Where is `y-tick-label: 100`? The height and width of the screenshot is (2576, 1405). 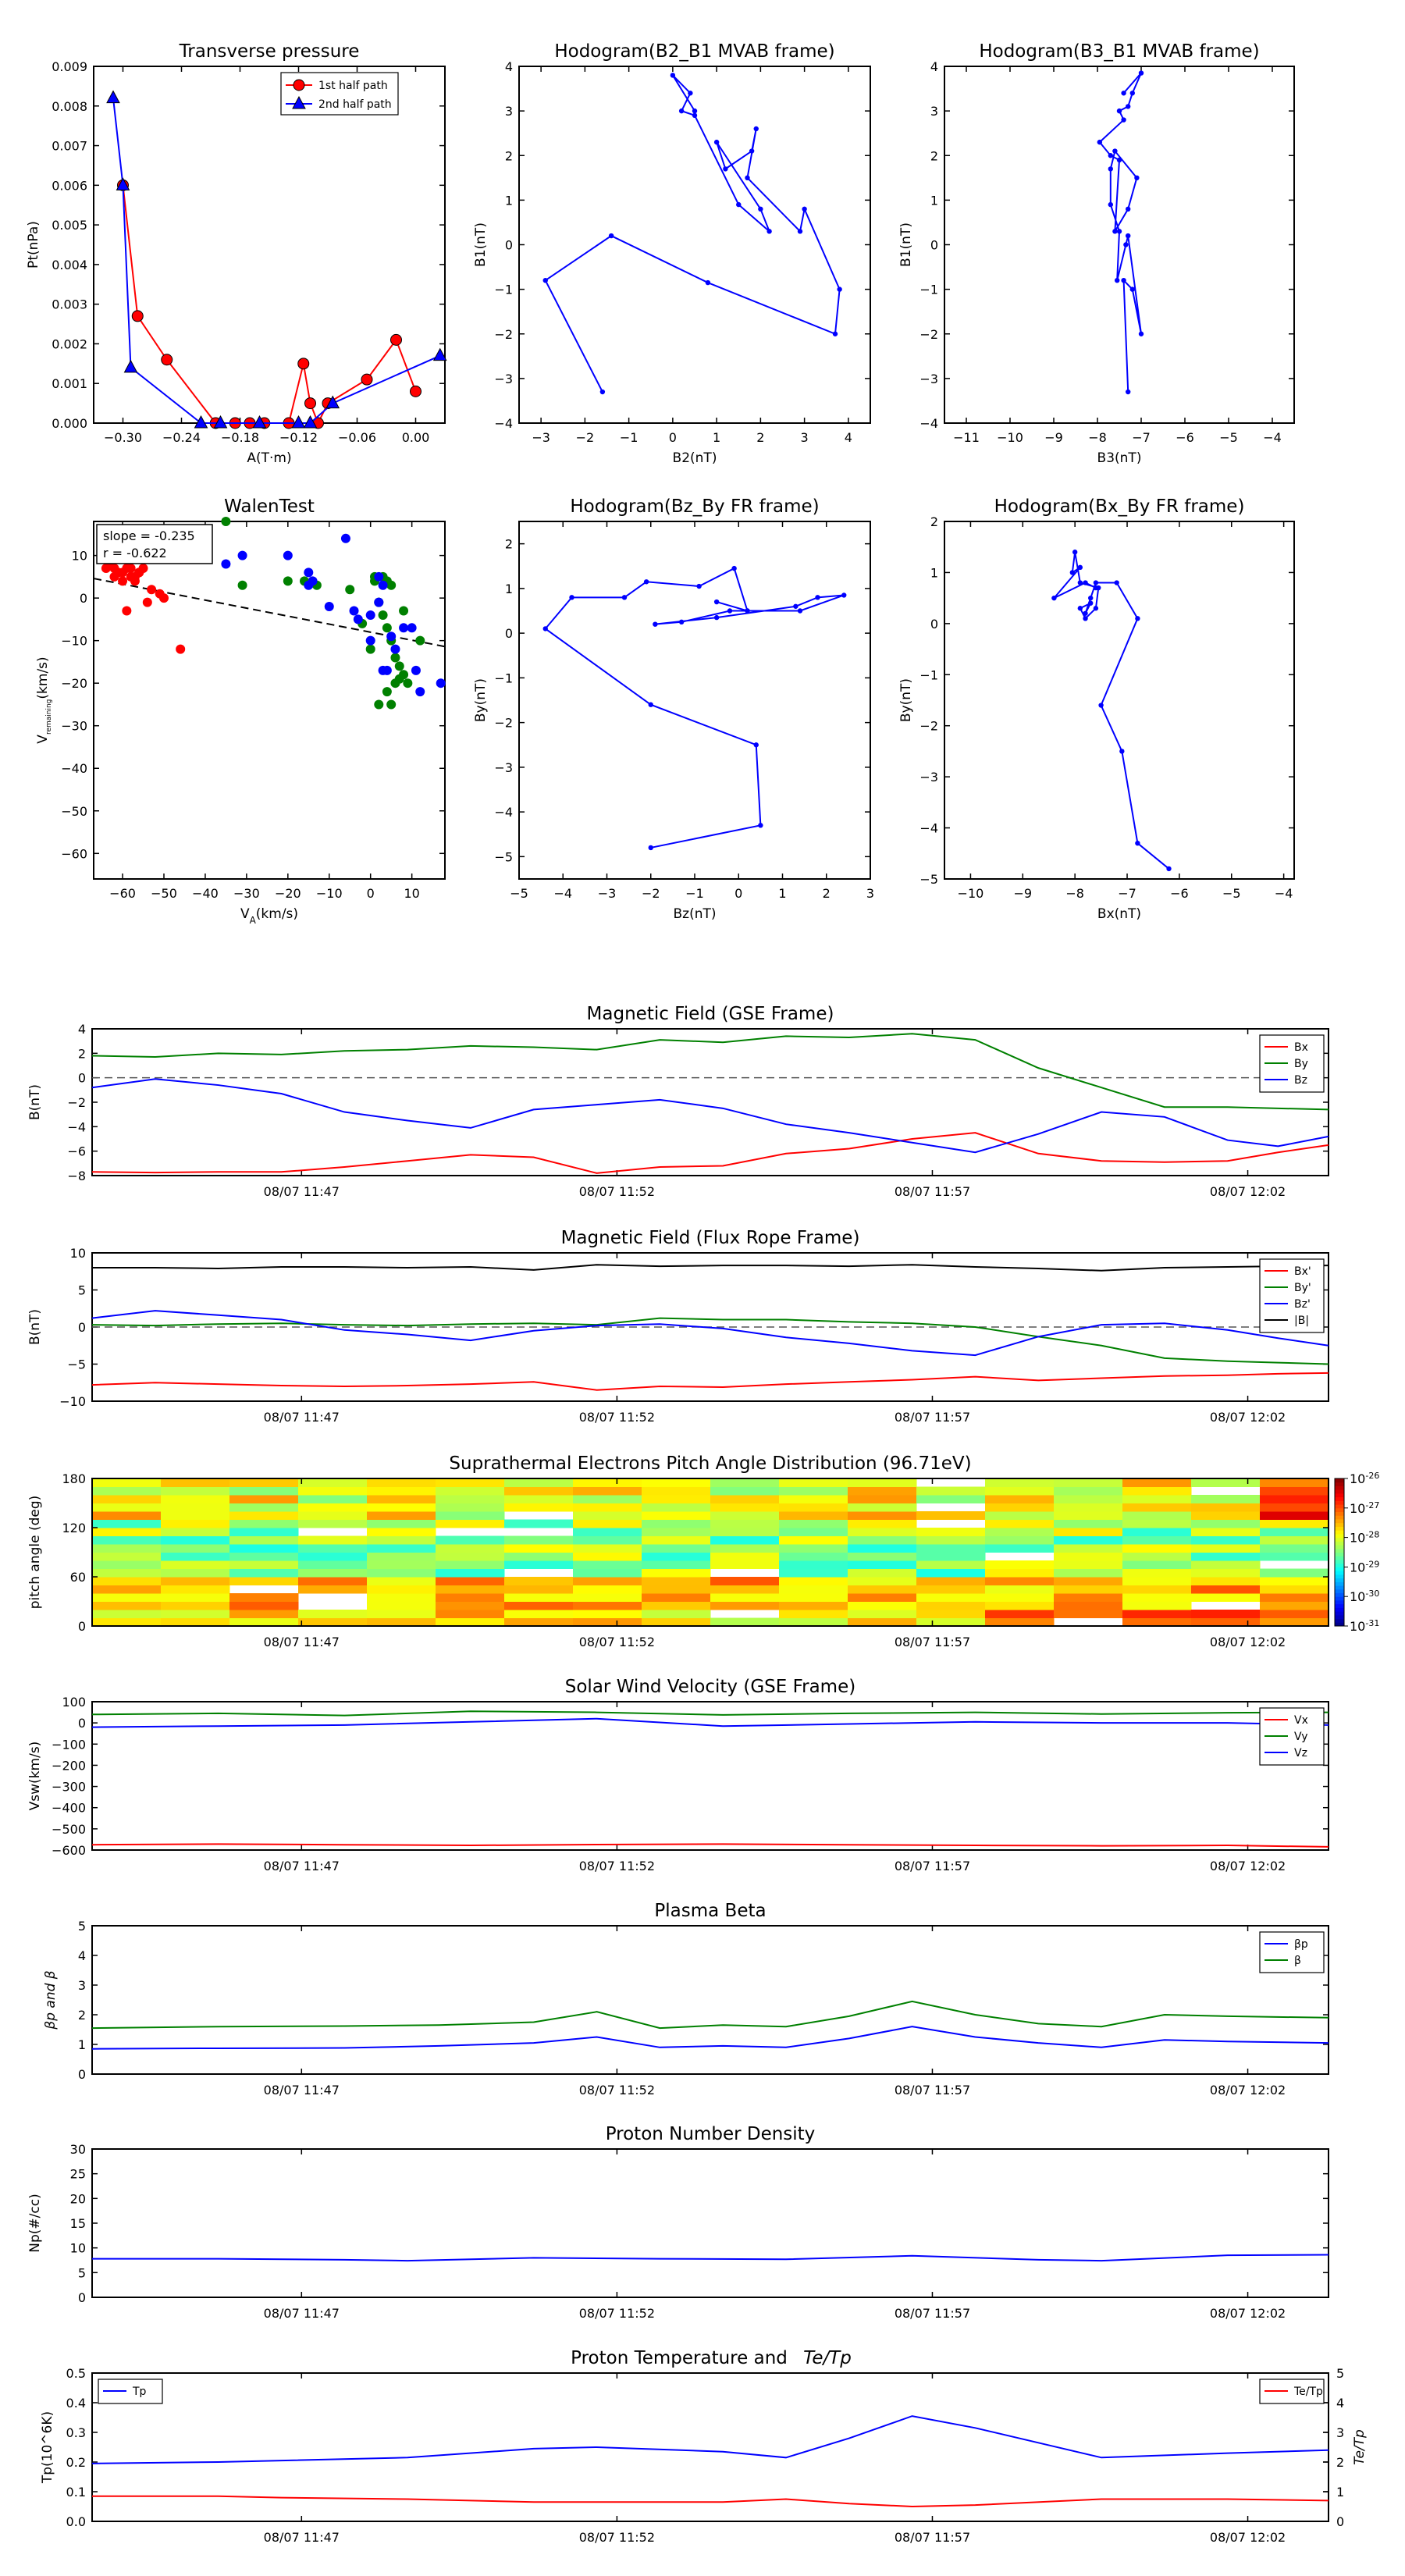
y-tick-label: 100 is located at coordinates (74, 1702).